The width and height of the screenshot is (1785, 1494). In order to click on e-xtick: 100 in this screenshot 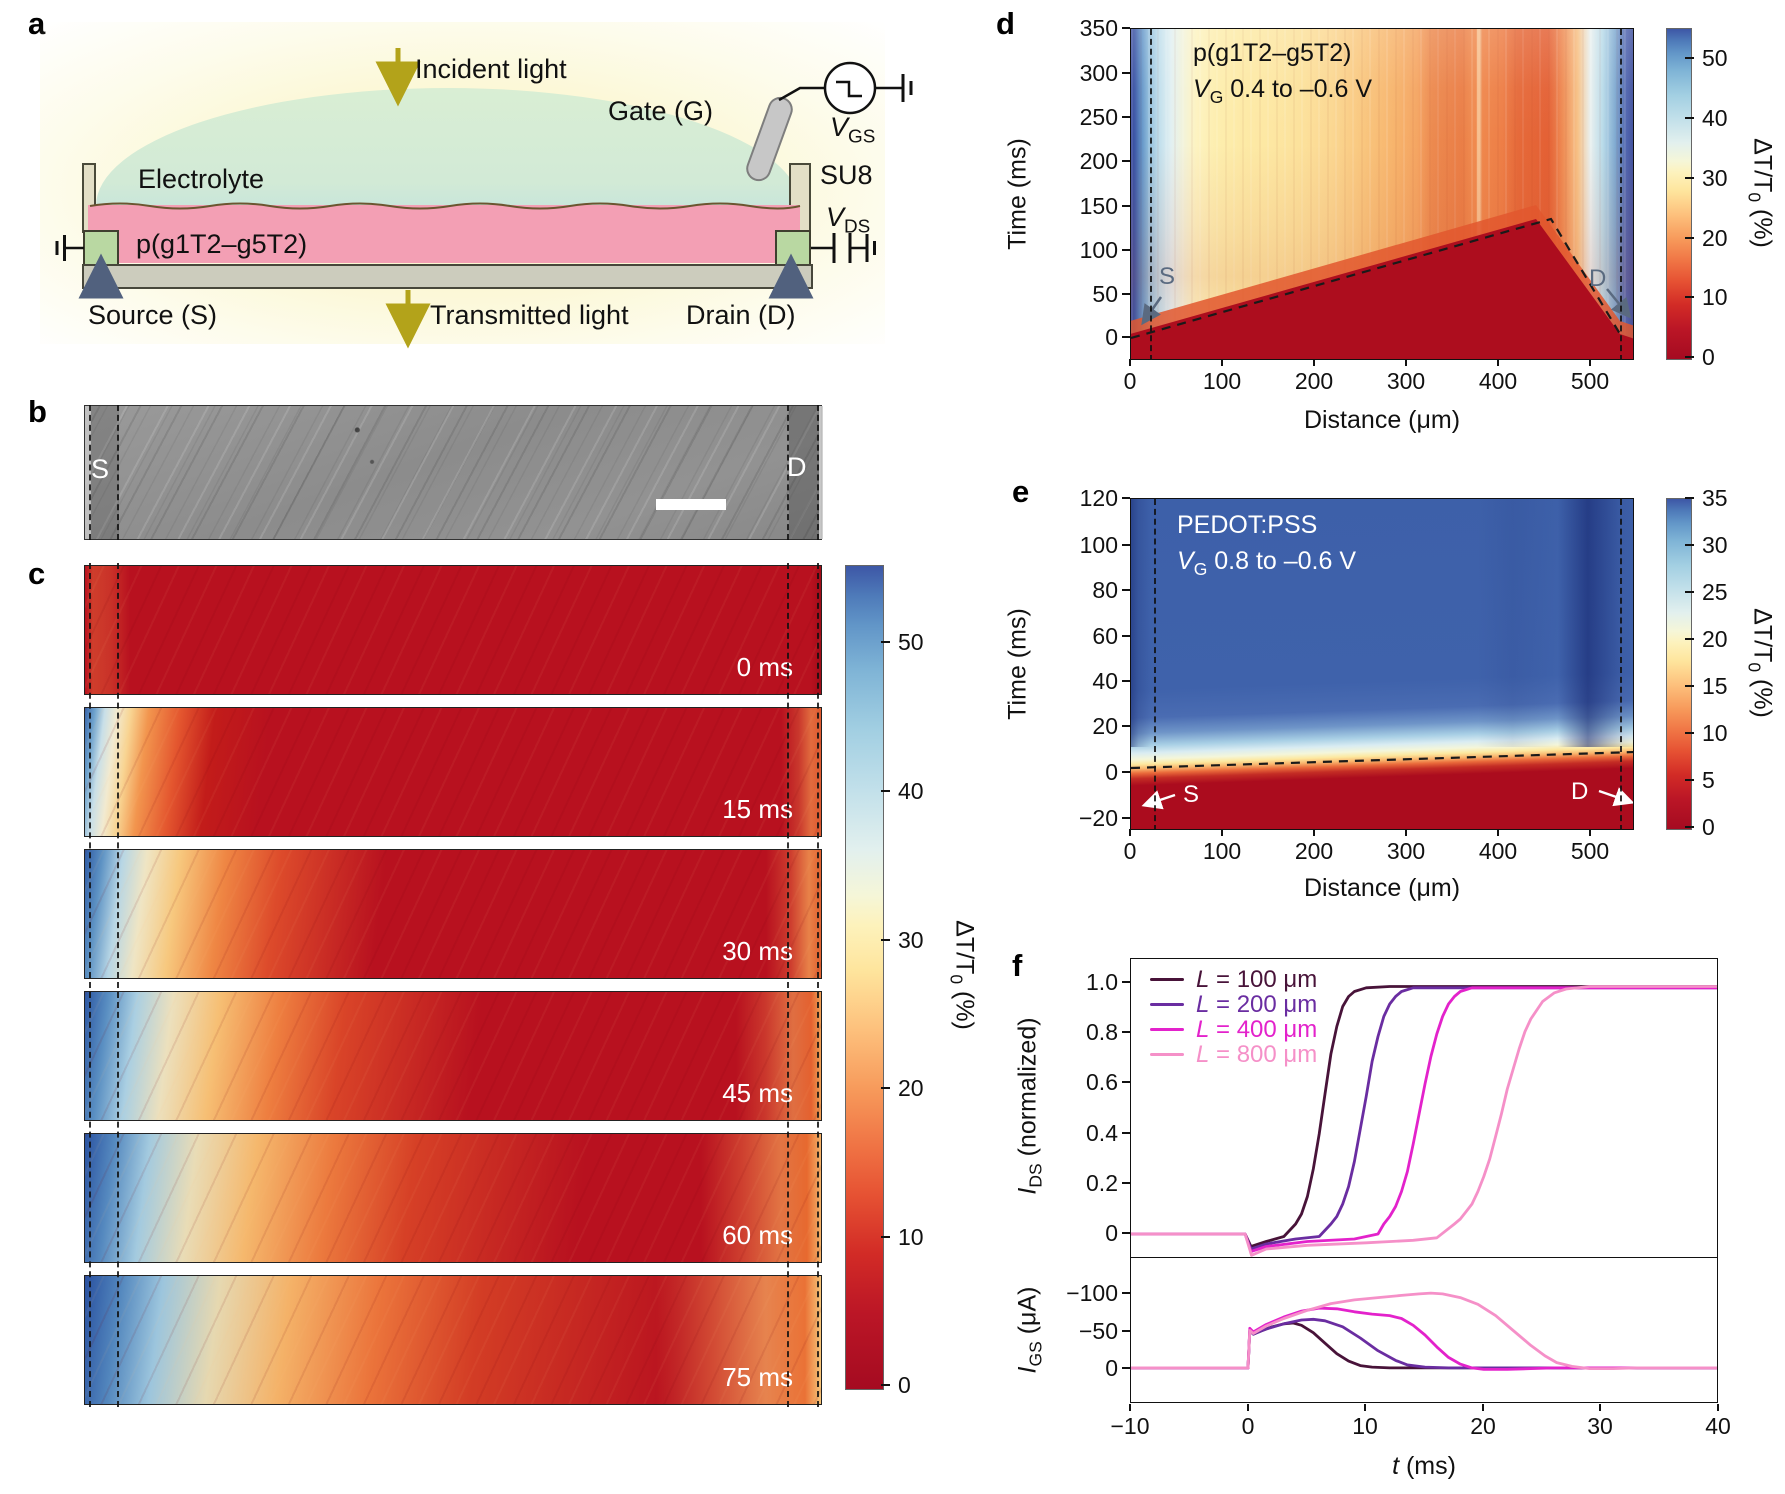, I will do `click(1222, 851)`.